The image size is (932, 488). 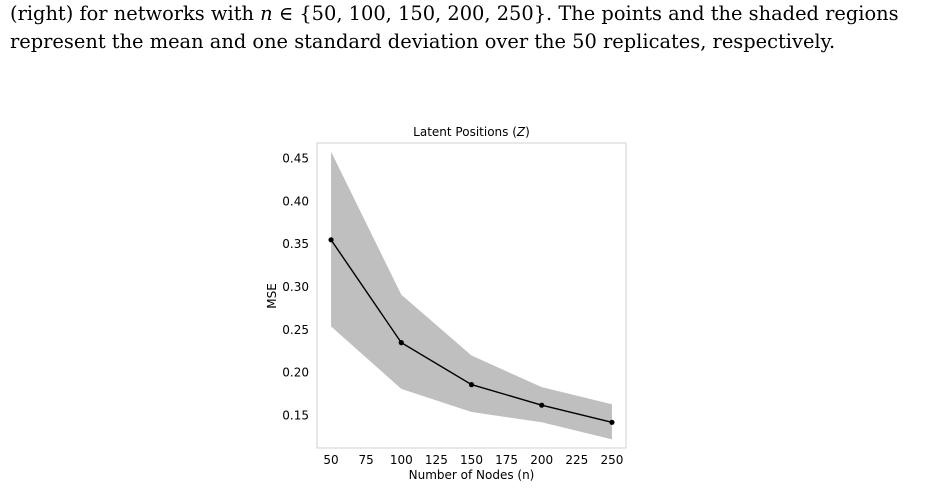 I want to click on x-axis-label: Number of Nodes (n), so click(x=472, y=475).